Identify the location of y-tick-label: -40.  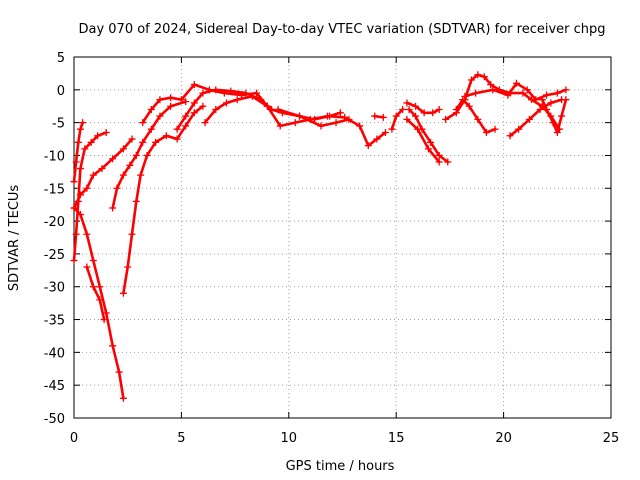
(54, 353).